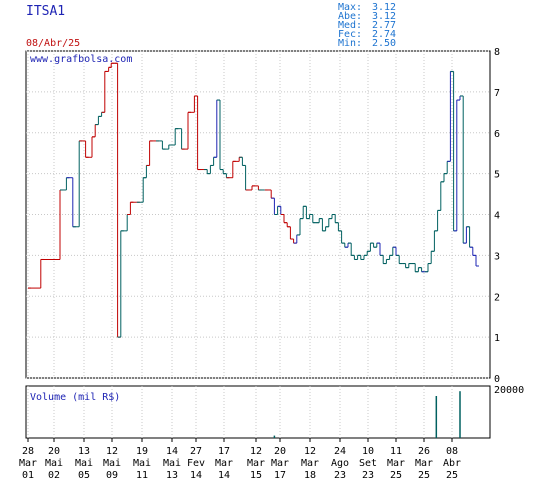  Describe the element at coordinates (28, 451) in the screenshot. I see `x-tick-label: 28` at that location.